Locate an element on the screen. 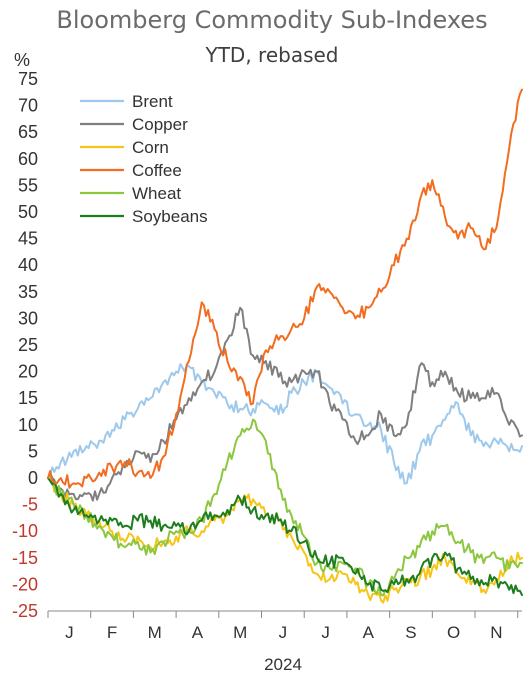 This screenshot has width=532, height=682. y-tick-label: 45 is located at coordinates (28, 239).